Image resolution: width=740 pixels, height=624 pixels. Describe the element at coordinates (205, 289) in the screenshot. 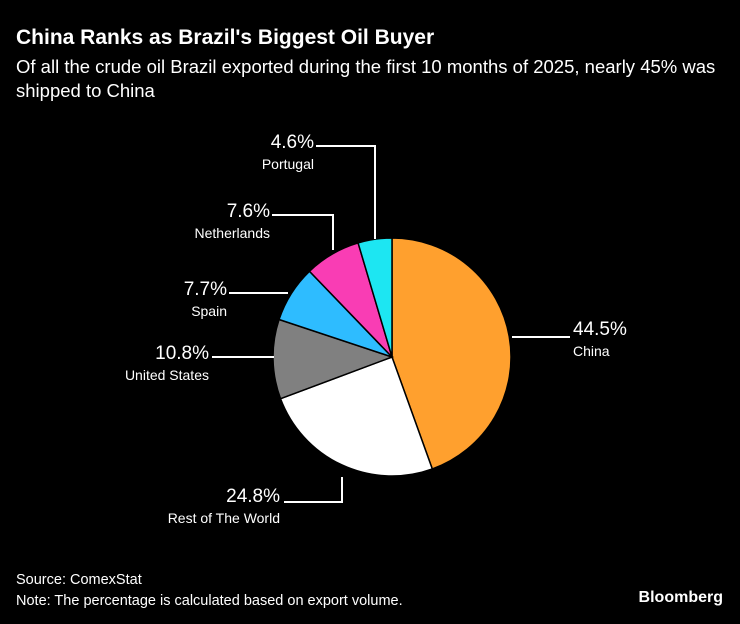

I see `data-label-value: 7.7%` at that location.